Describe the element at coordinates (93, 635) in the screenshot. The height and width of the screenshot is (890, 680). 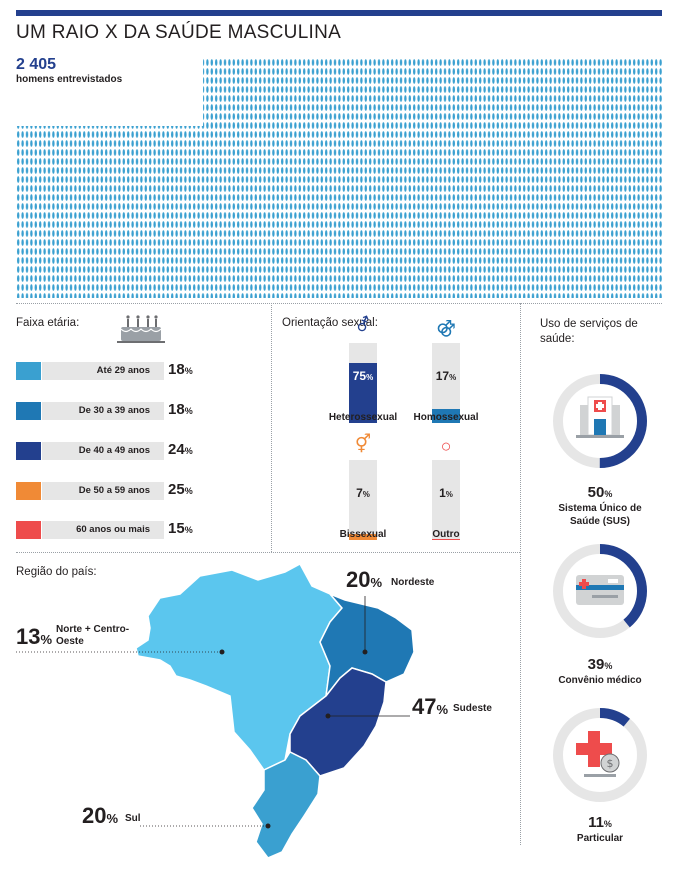
I see `region-norte-label: Norte + Centro-Oeste` at that location.